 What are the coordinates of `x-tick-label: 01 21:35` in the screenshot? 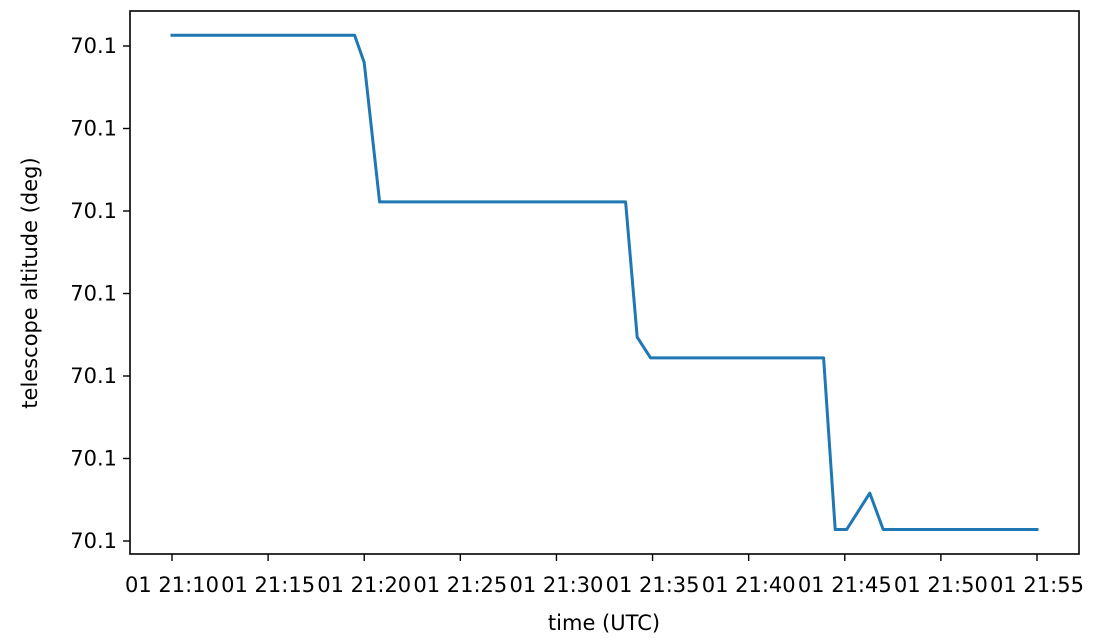 It's located at (653, 585).